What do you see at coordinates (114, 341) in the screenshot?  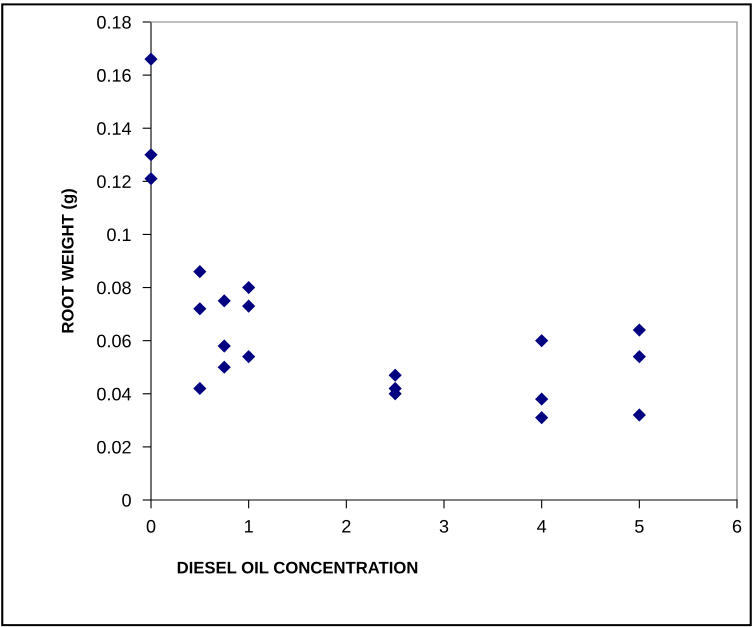 I see `y-tick-label: 0.06` at bounding box center [114, 341].